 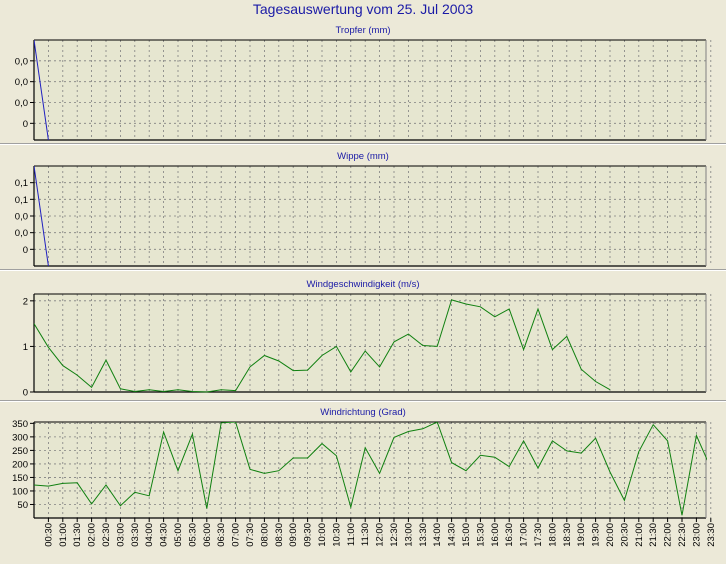 What do you see at coordinates (279, 535) in the screenshot?
I see `x-tick-label: 08:30` at bounding box center [279, 535].